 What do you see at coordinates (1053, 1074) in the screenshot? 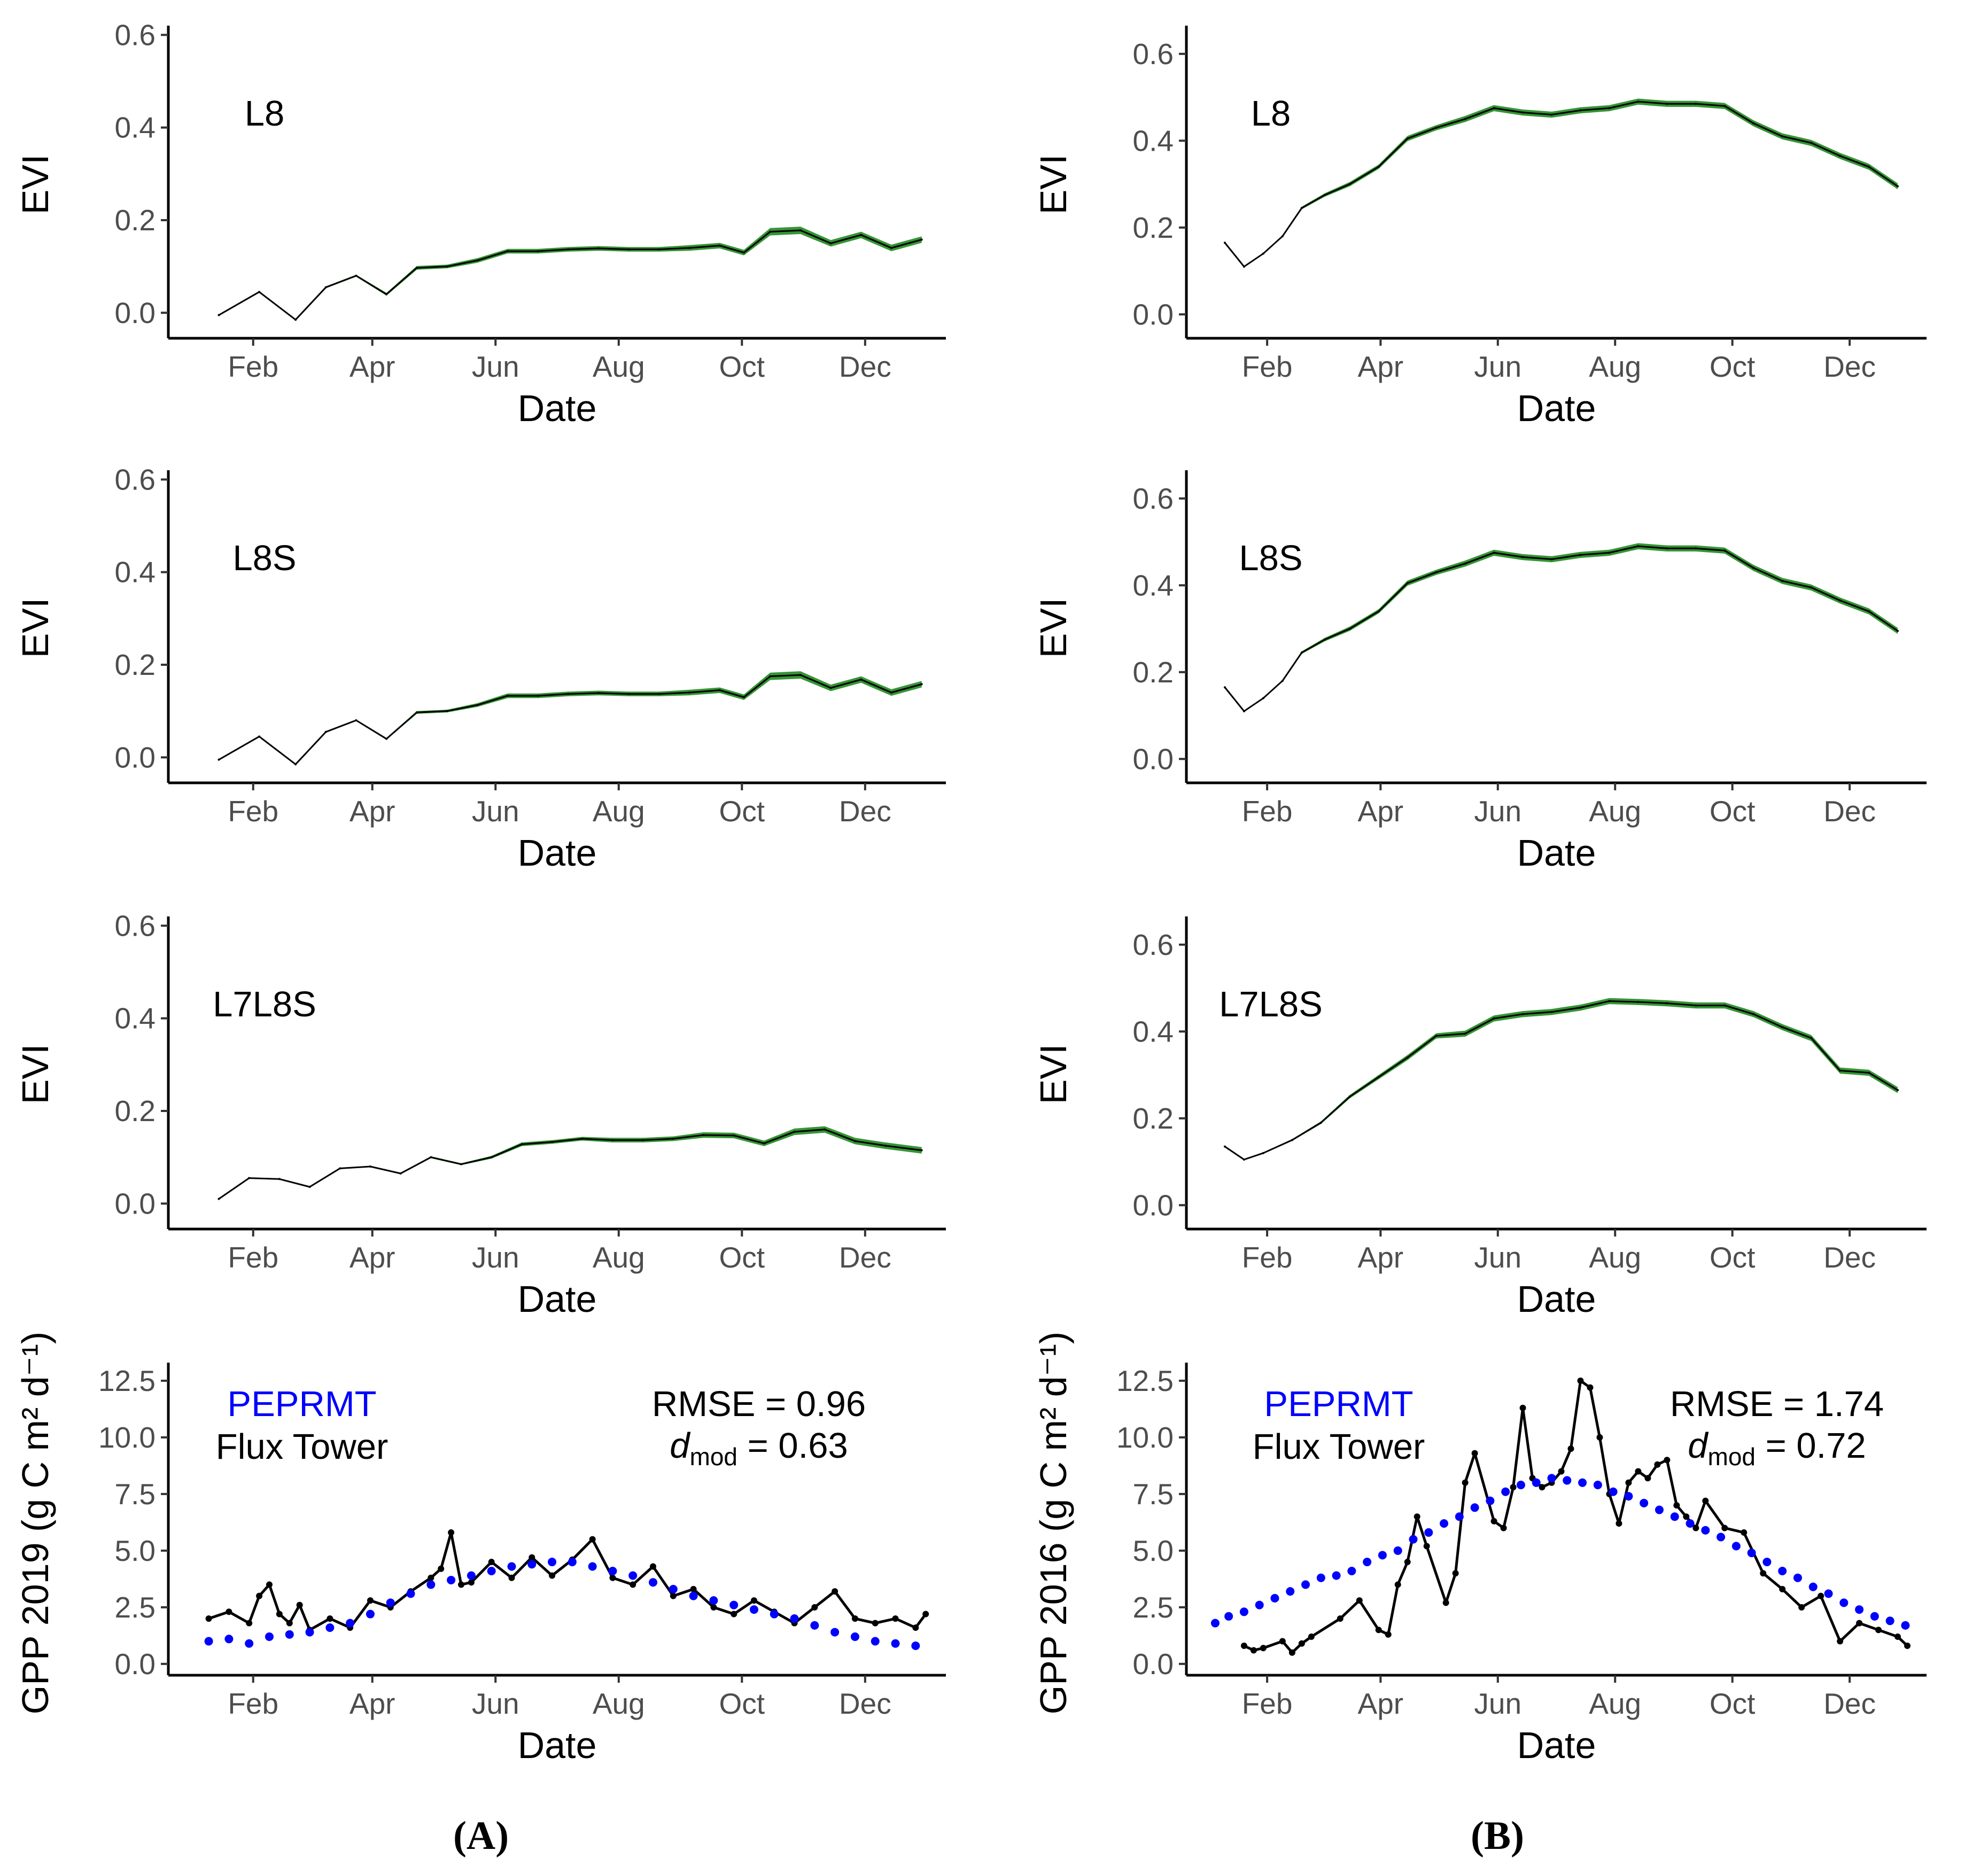
I see `y-axis-title: EVI` at bounding box center [1053, 1074].